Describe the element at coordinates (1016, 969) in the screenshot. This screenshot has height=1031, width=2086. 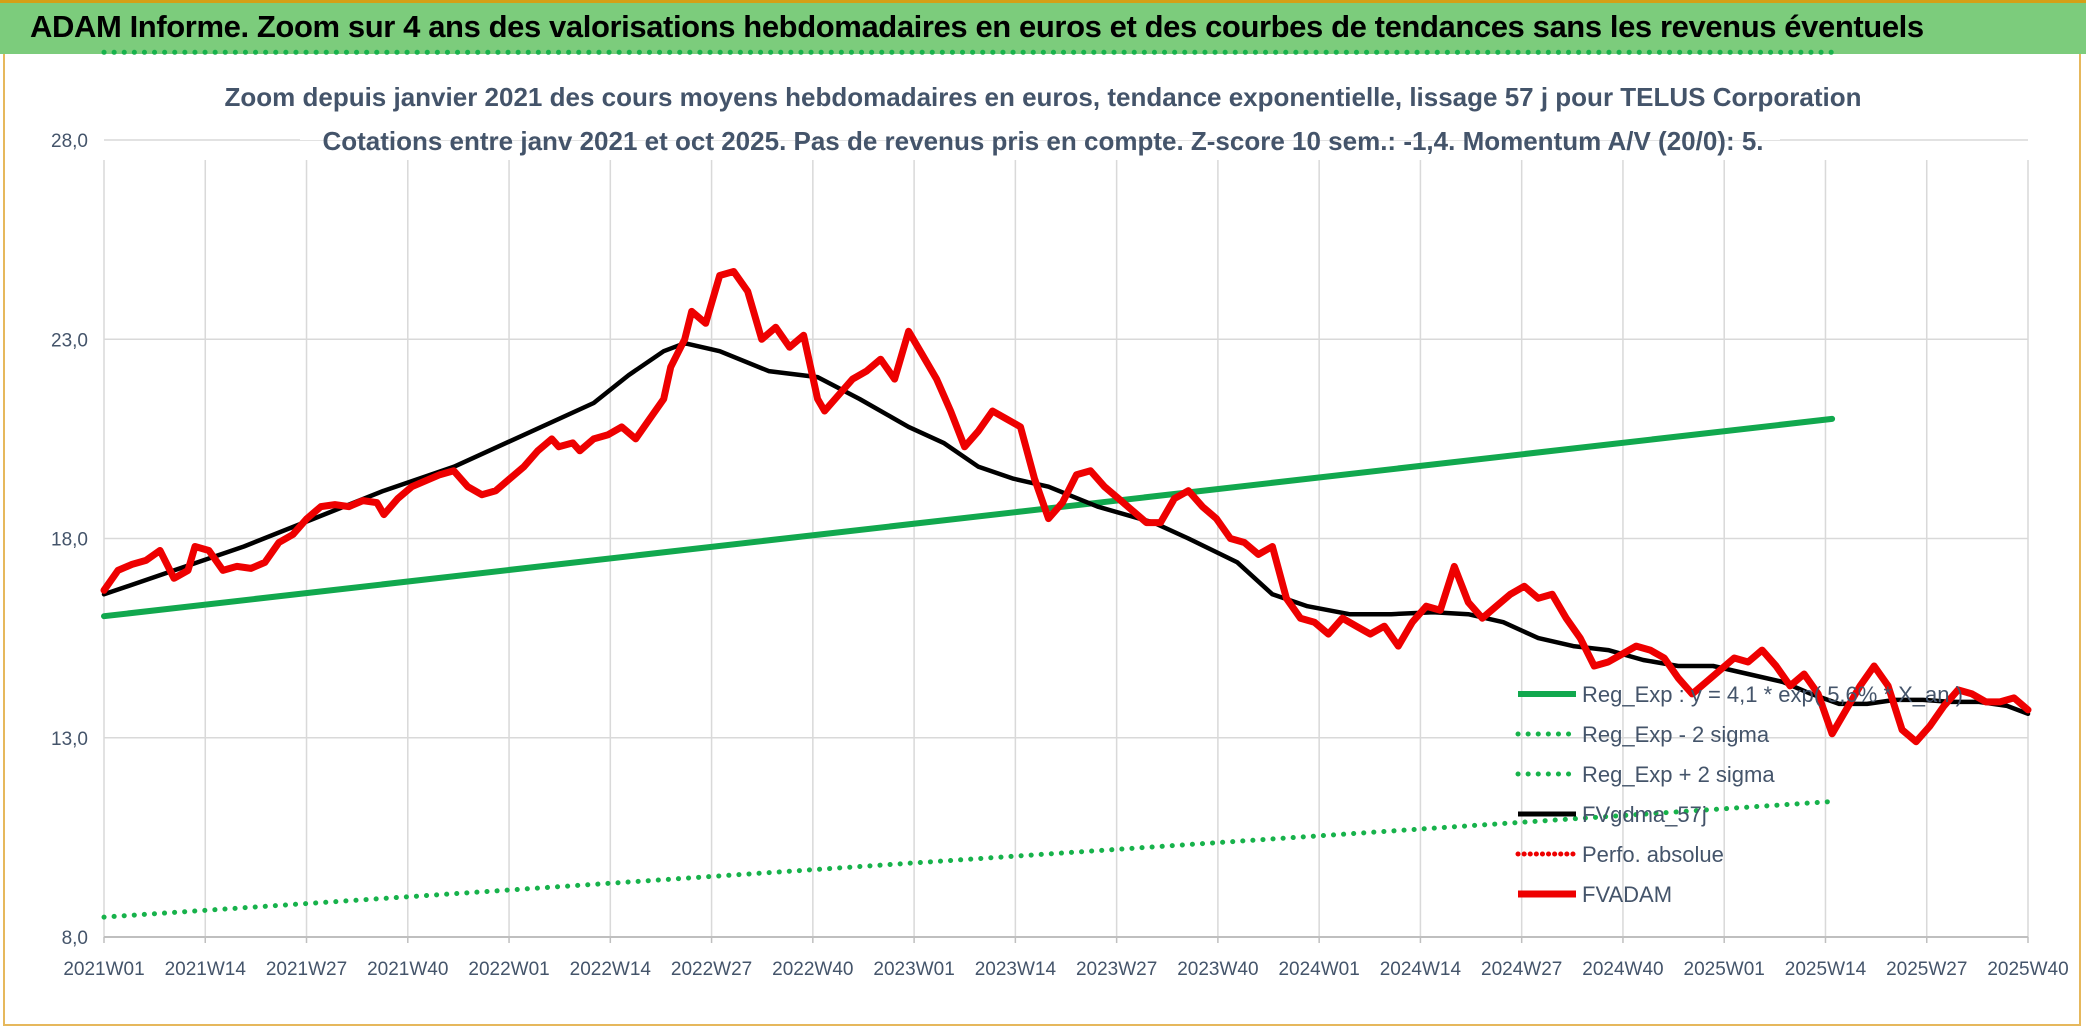
I see `x-tick-label: 2023W14` at that location.